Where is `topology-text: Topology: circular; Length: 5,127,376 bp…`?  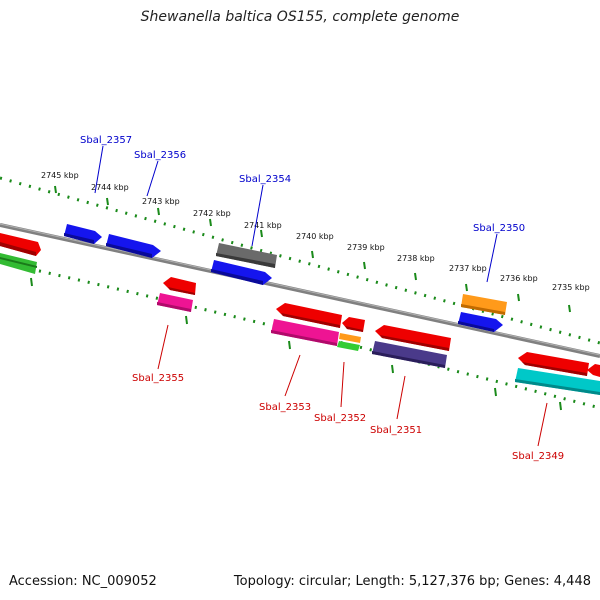
topology-text: Topology: circular; Length: 5,127,376 bp… is located at coordinates (412, 581).